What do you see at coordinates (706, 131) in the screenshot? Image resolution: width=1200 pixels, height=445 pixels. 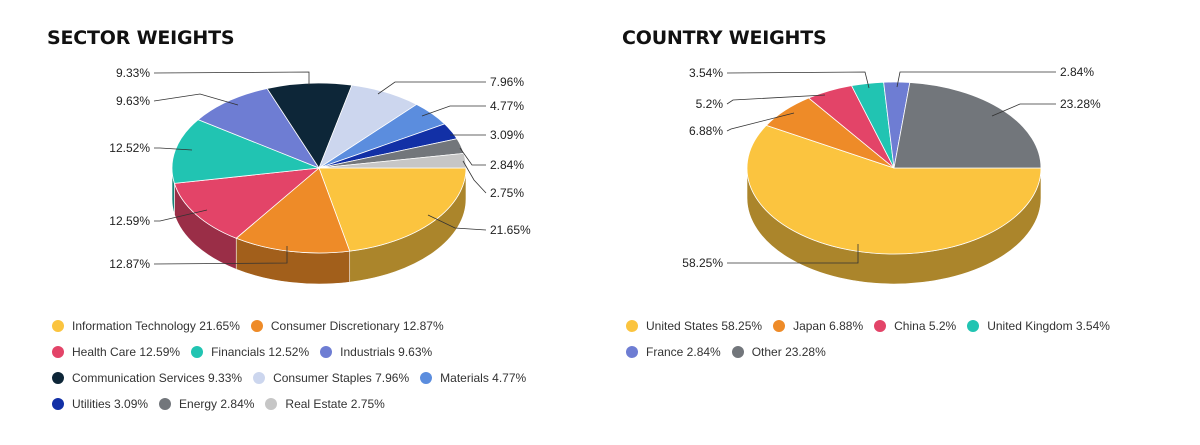 I see `data-label-japan: 6.88%` at bounding box center [706, 131].